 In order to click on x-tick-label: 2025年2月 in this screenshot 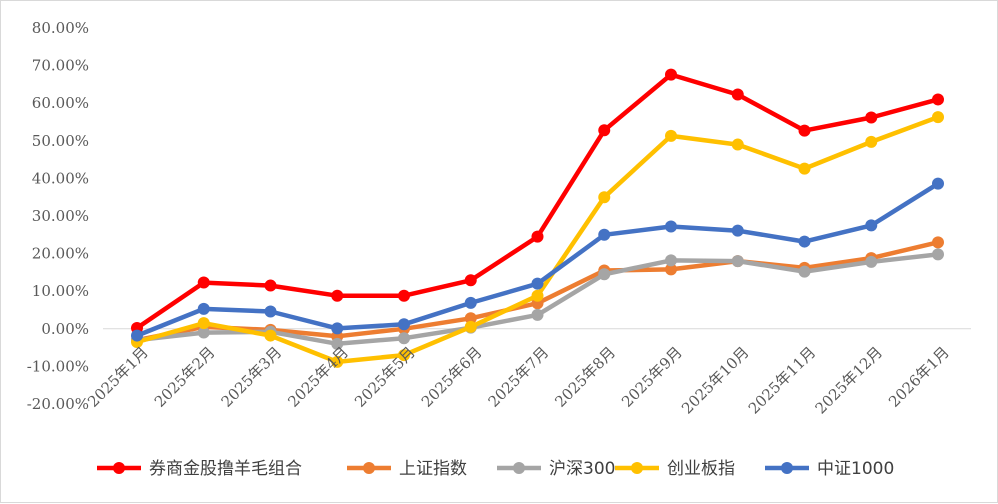, I will do `click(185, 377)`.